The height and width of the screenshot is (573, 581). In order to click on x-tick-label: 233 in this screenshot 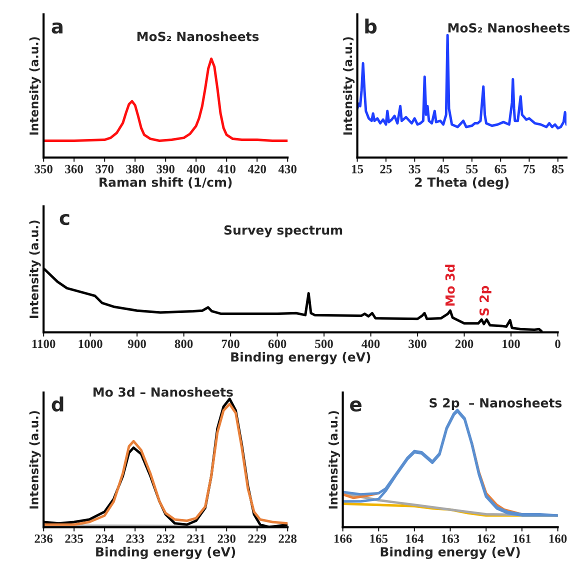, I will do `click(135, 538)`.